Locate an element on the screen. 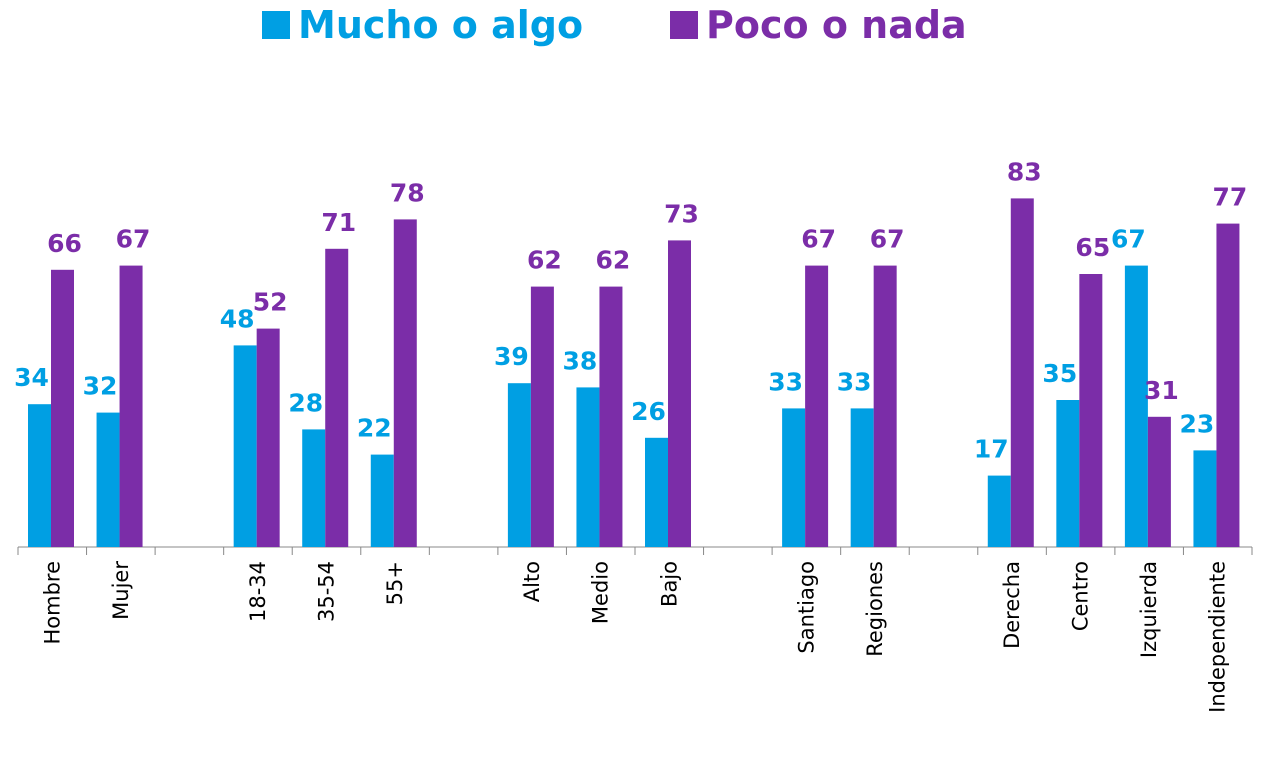 This screenshot has width=1261, height=761. x-tick-label: Medio is located at coordinates (601, 592).